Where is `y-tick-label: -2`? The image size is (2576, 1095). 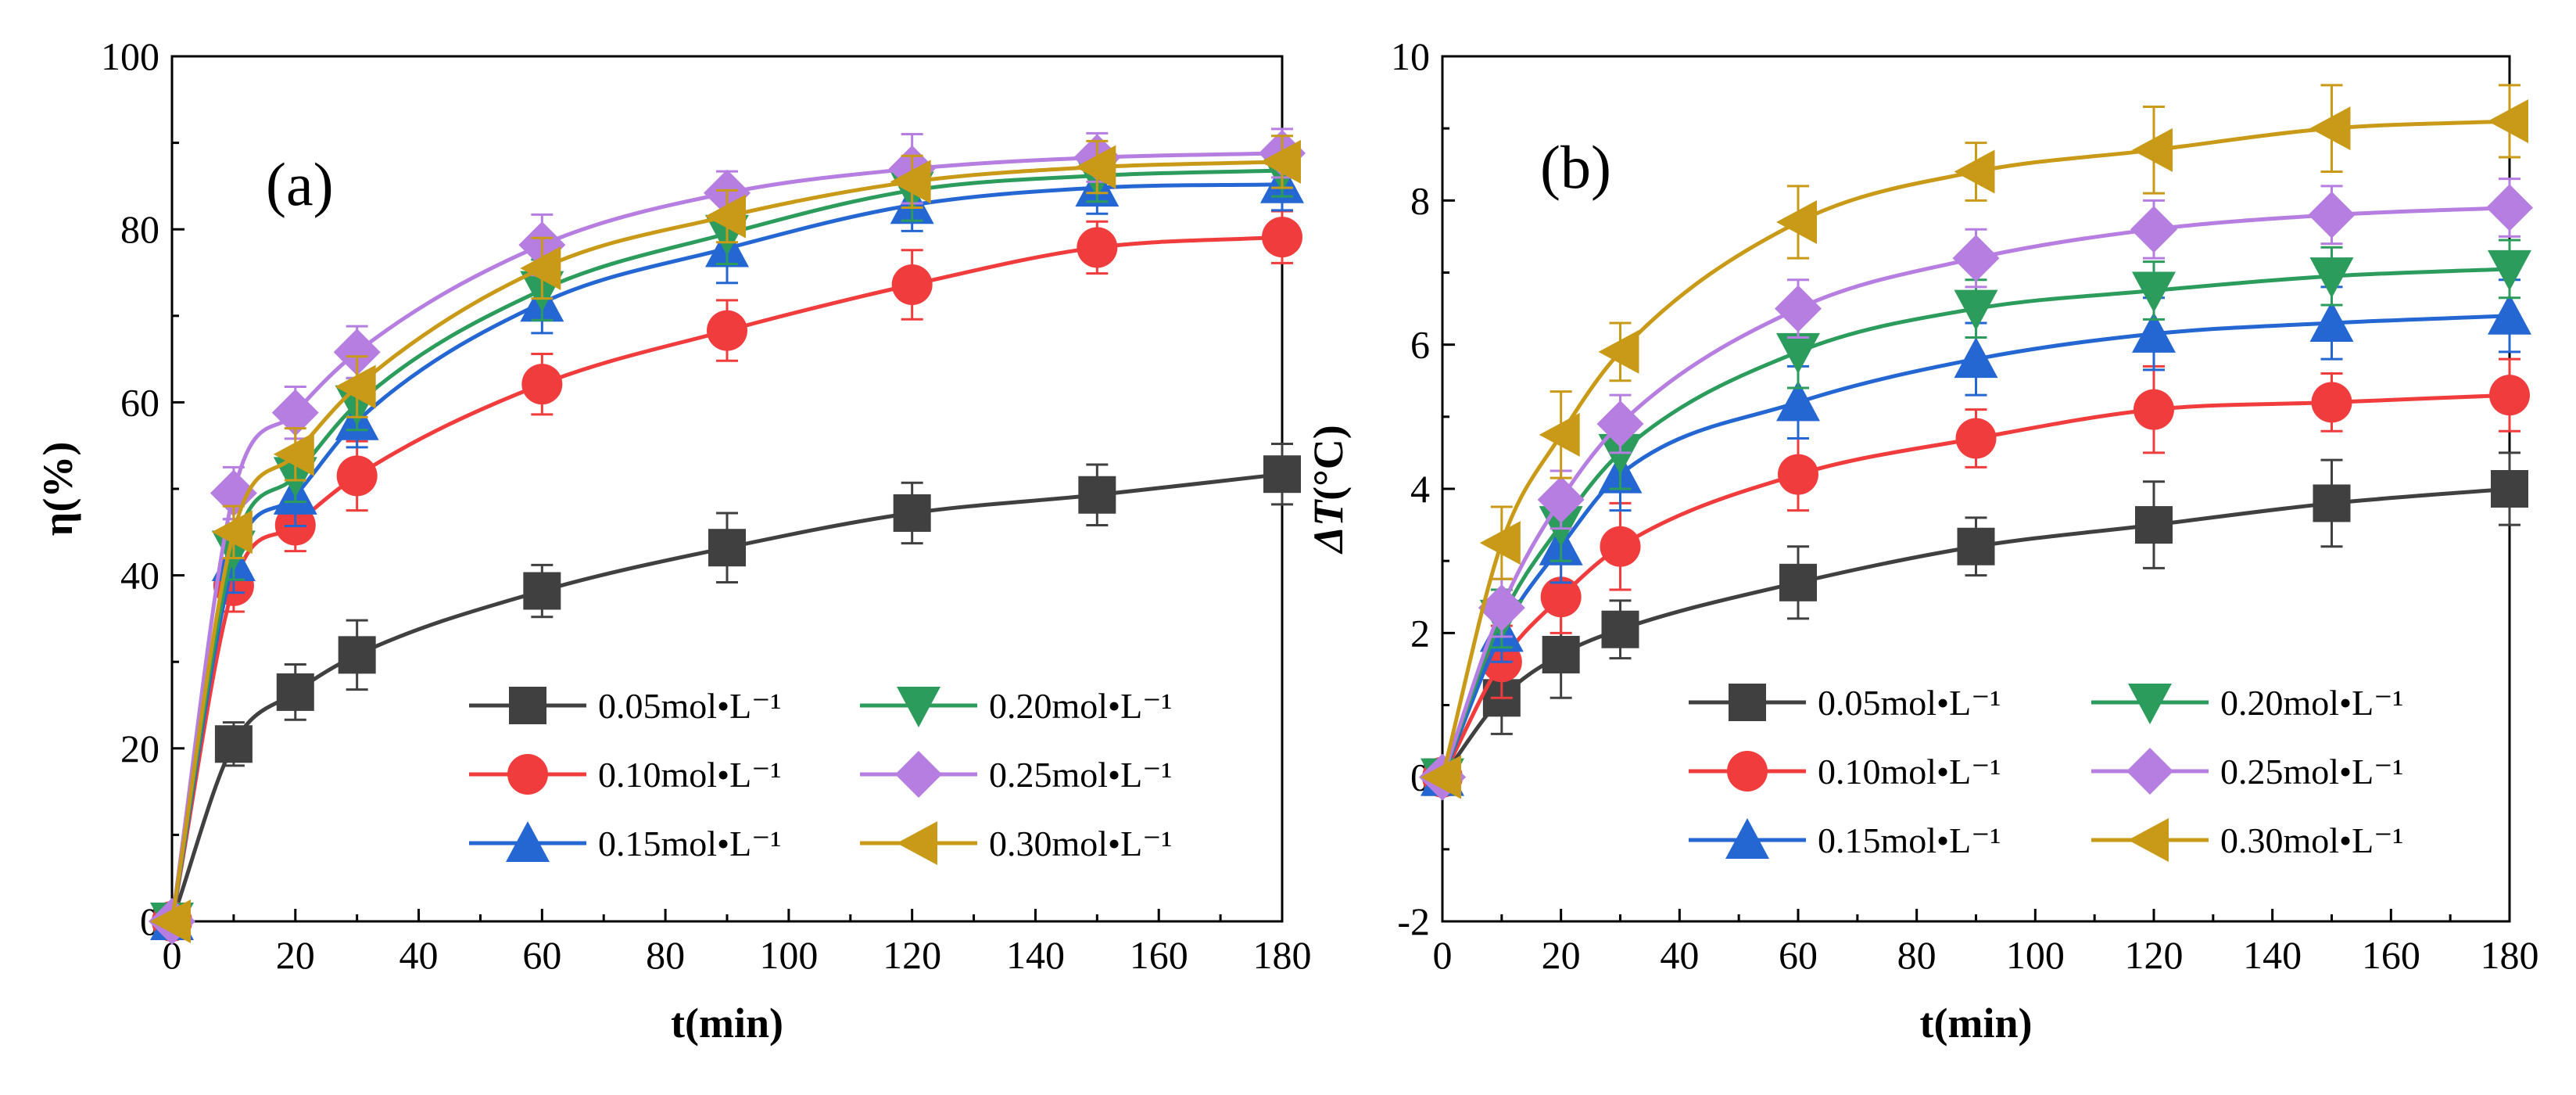
y-tick-label: -2 is located at coordinates (1413, 921).